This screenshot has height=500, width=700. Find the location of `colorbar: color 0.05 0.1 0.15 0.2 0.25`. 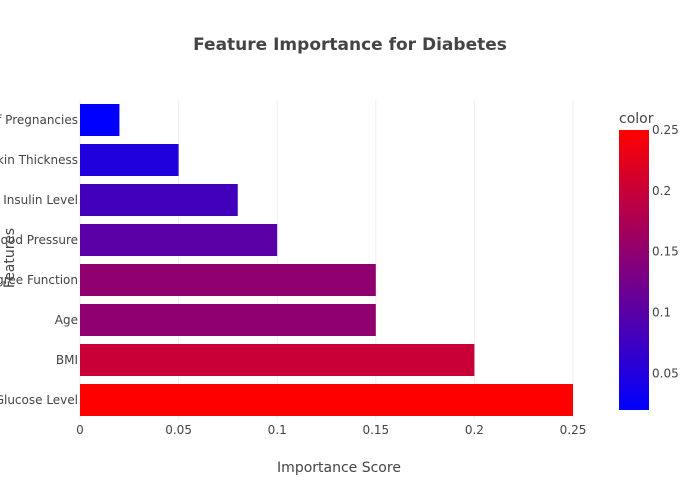

colorbar: color 0.05 0.1 0.15 0.2 0.25 is located at coordinates (649, 260).